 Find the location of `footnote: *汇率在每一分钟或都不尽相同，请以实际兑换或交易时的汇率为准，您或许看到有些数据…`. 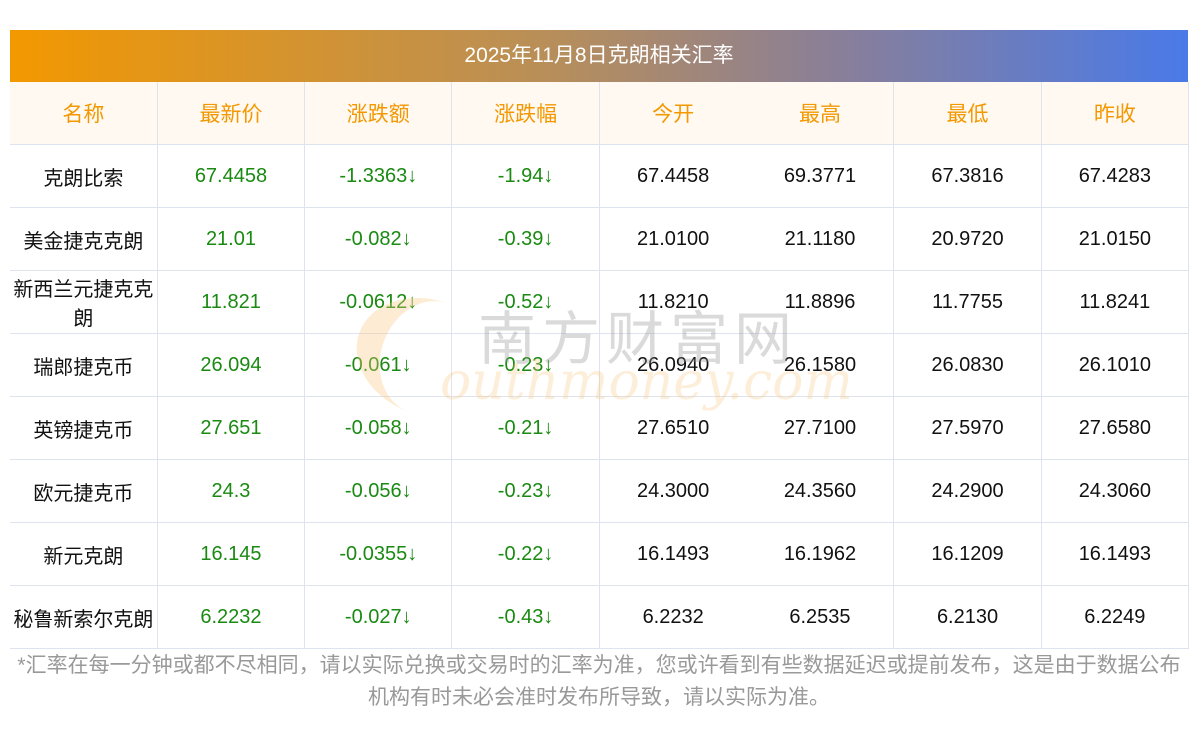

footnote: *汇率在每一分钟或都不尽相同，请以实际兑换或交易时的汇率为准，您或许看到有些数据… is located at coordinates (599, 681).